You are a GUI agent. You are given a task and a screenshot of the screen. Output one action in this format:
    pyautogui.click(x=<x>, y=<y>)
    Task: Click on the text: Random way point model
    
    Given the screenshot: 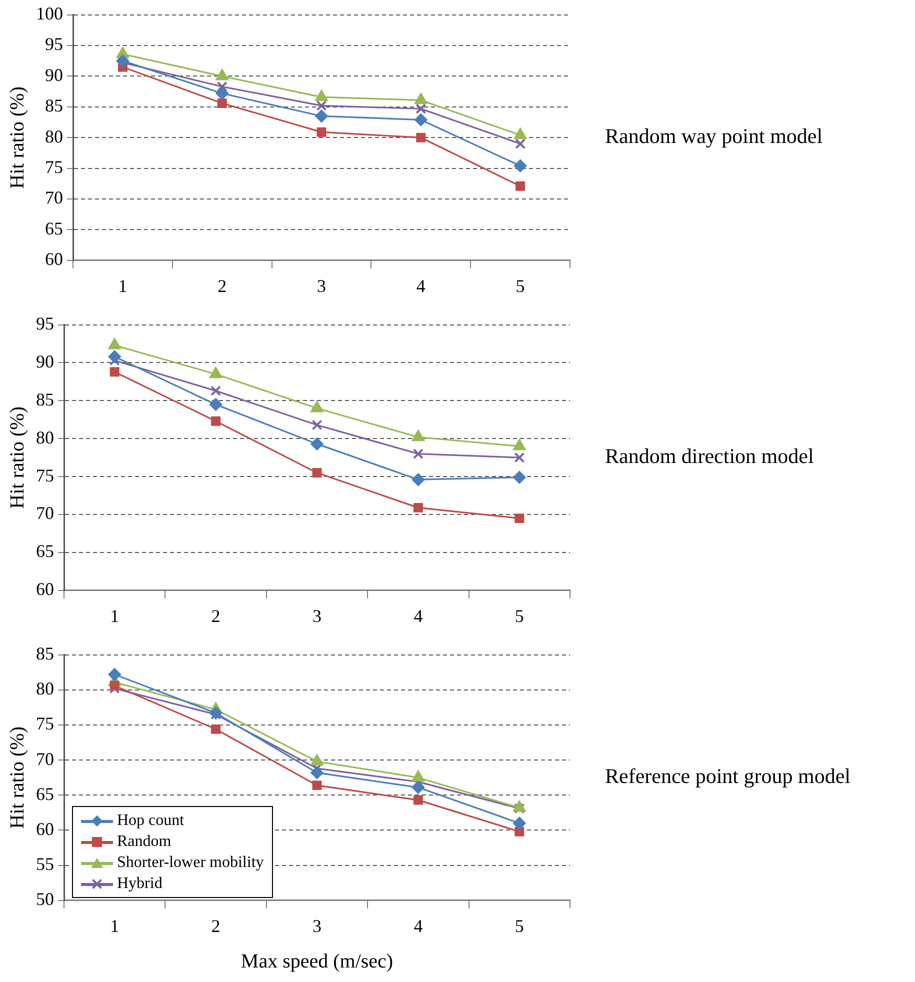 What is the action you would take?
    pyautogui.click(x=714, y=136)
    